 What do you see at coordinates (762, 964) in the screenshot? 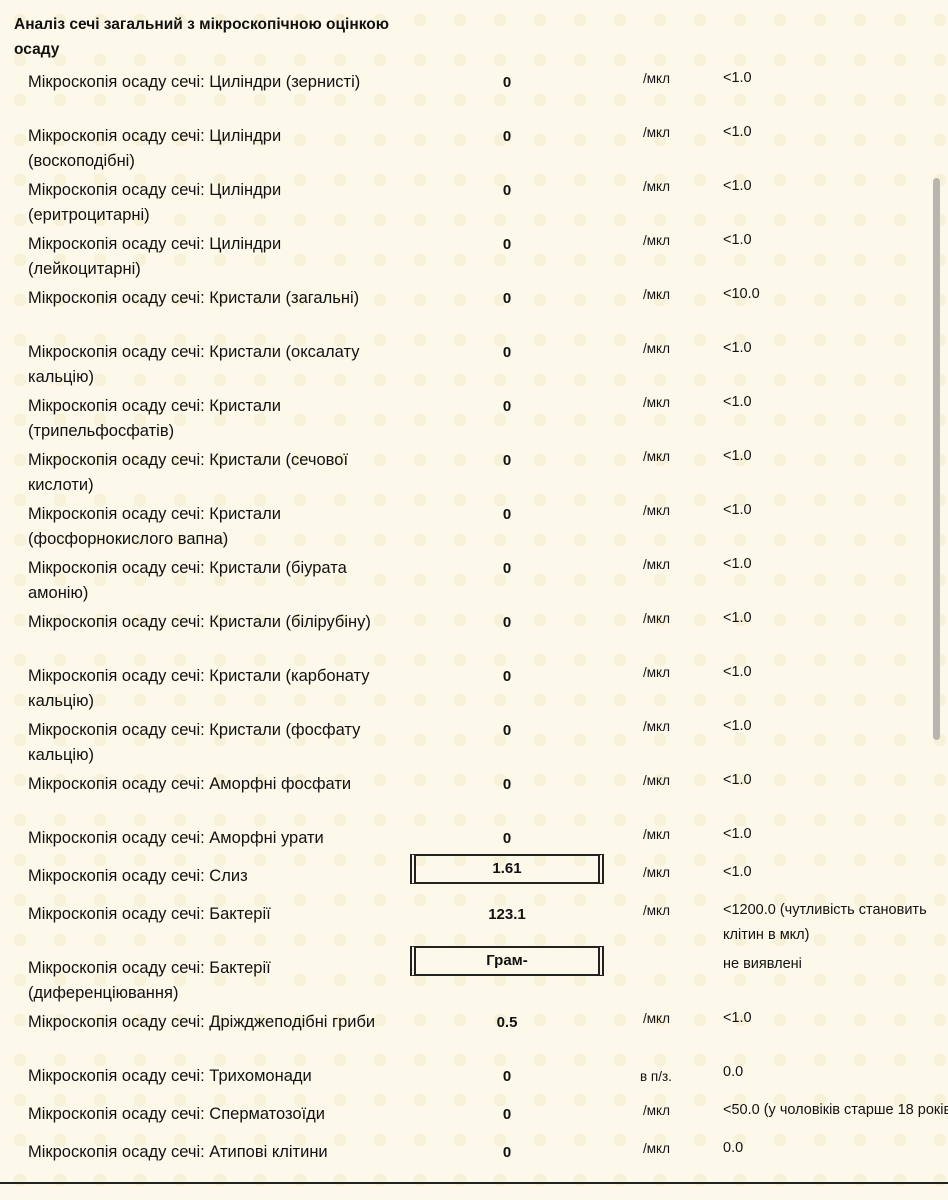
I see `reference-range: не виявлені` at bounding box center [762, 964].